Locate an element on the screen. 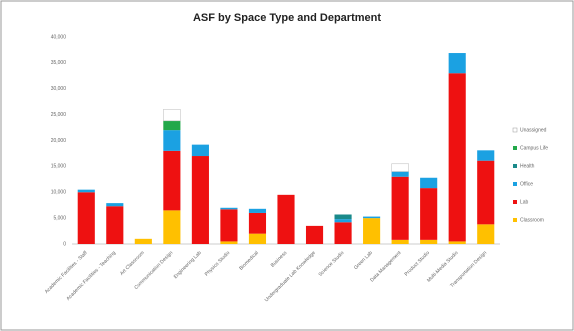 This screenshot has width=574, height=331. y-tick-label: 5,000 is located at coordinates (59, 218).